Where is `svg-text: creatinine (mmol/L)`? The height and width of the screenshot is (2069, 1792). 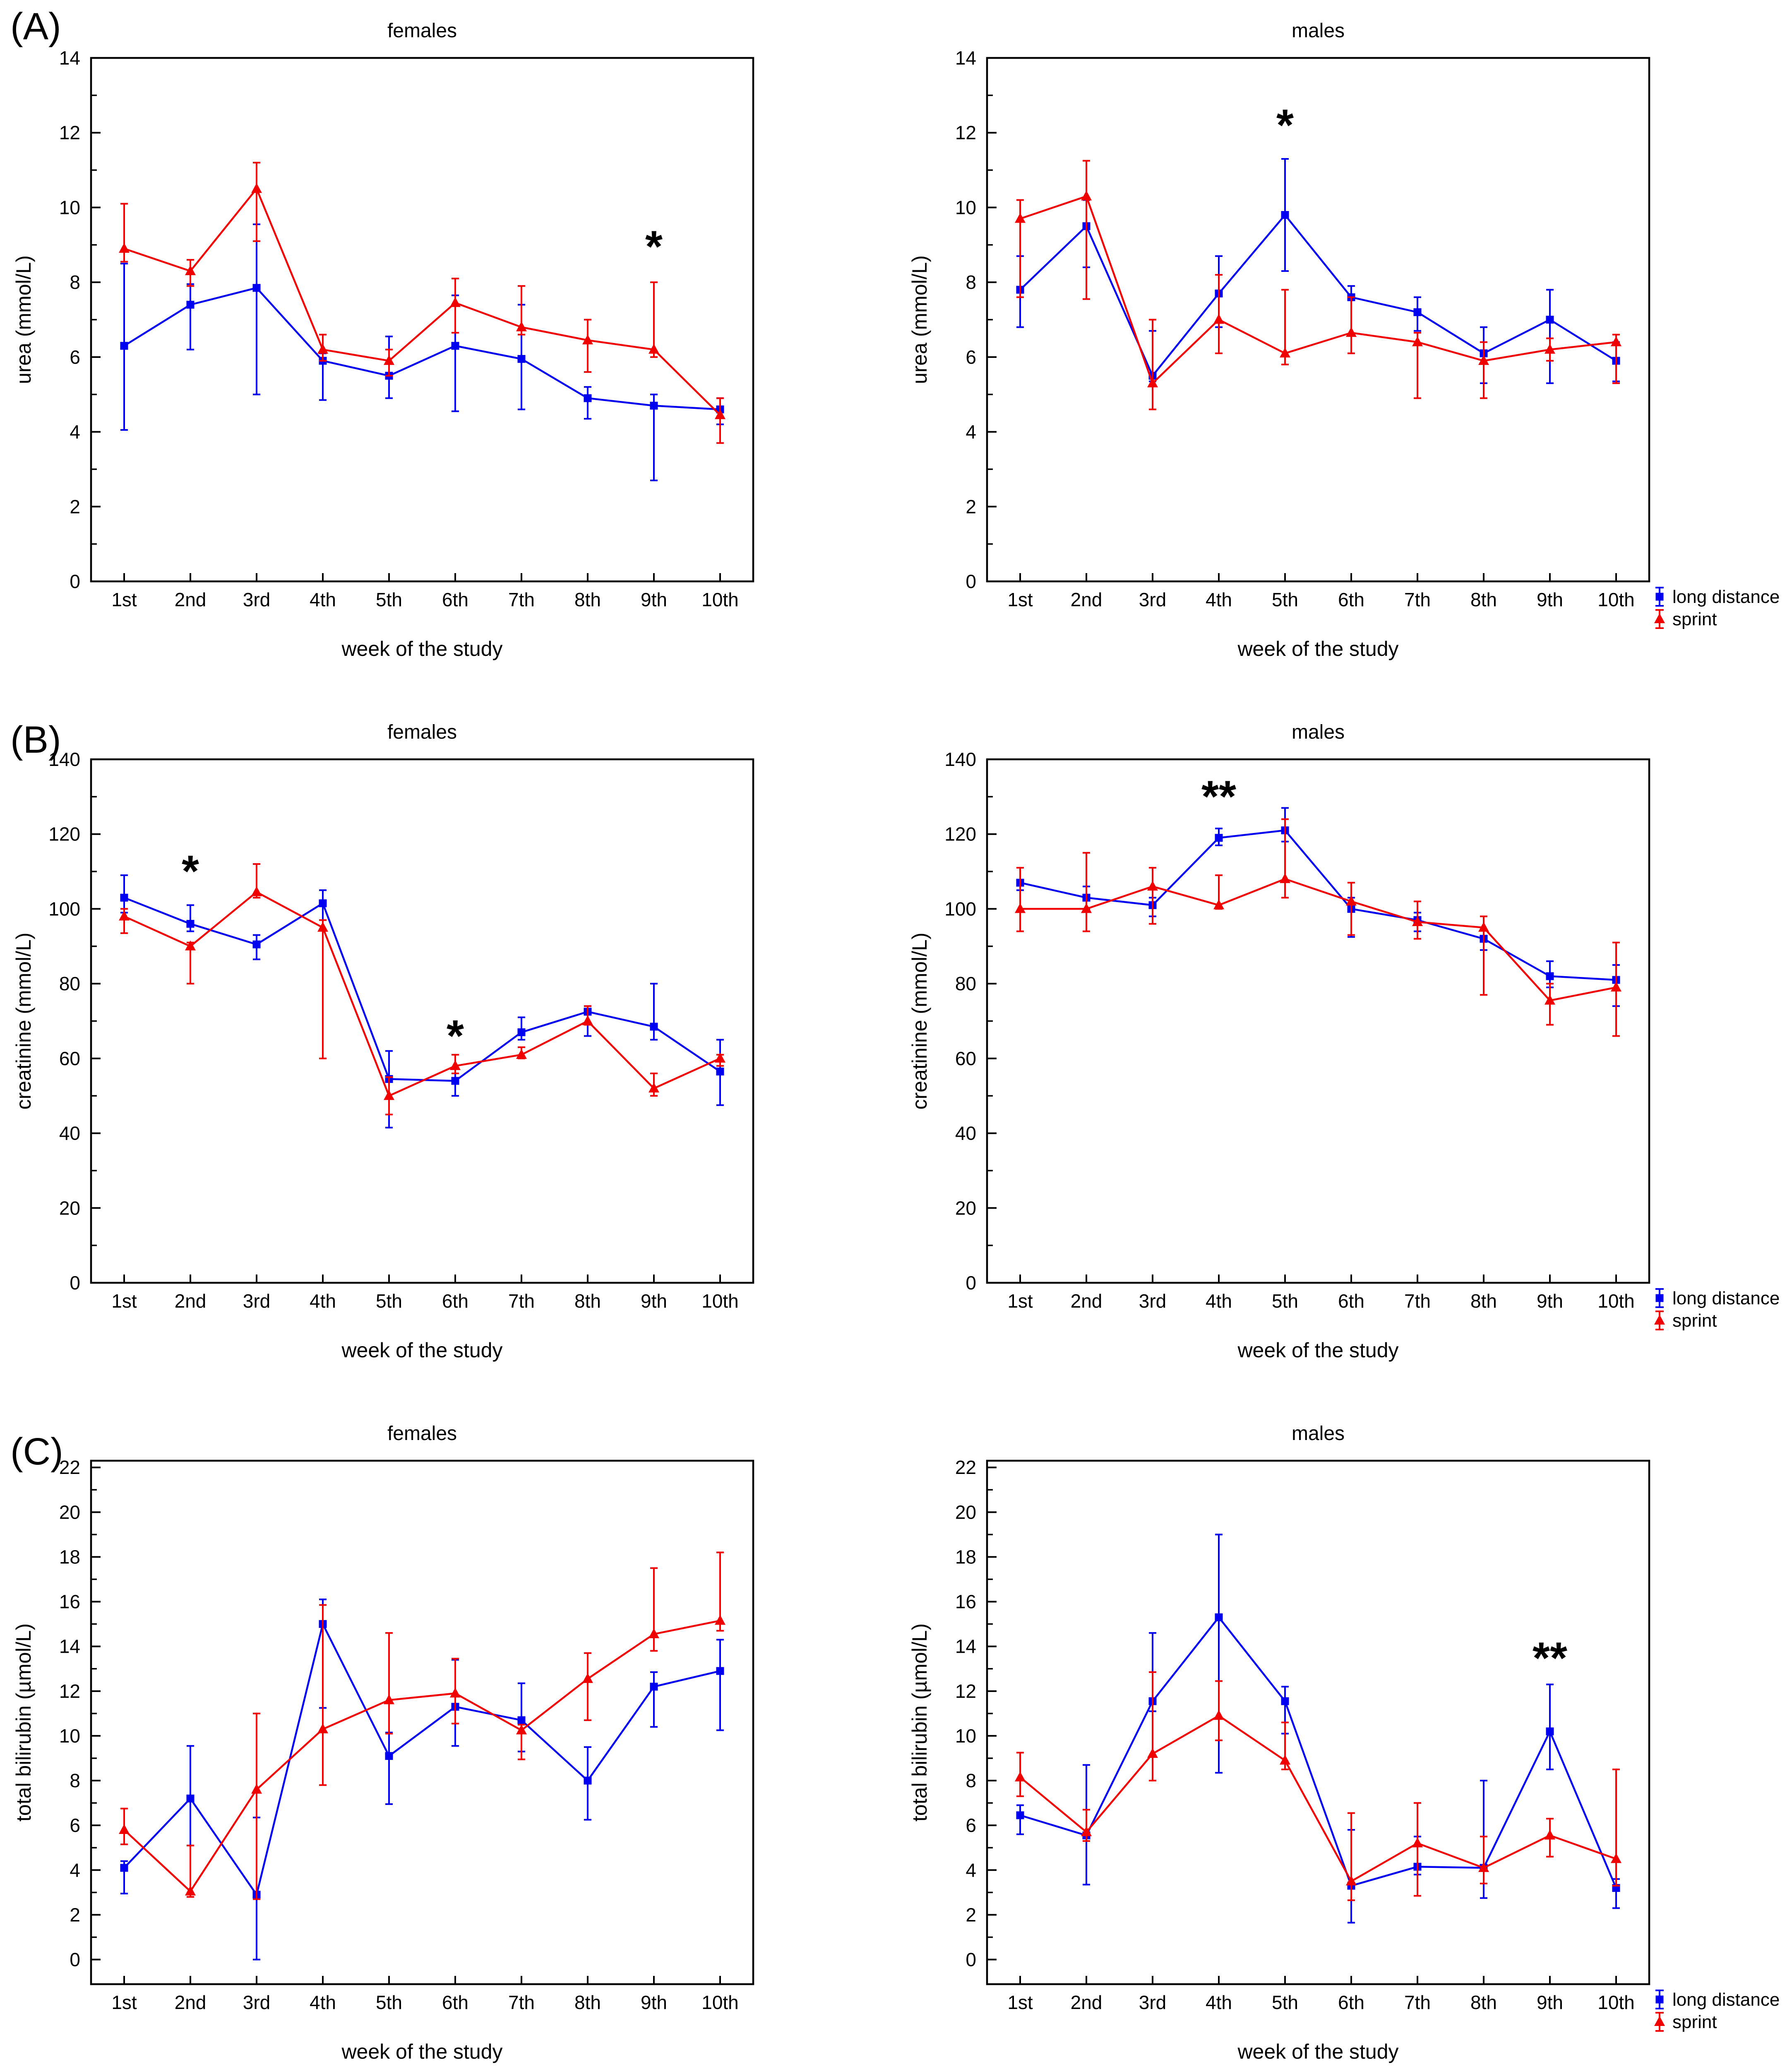 svg-text: creatinine (mmol/L) is located at coordinates (23, 1021).